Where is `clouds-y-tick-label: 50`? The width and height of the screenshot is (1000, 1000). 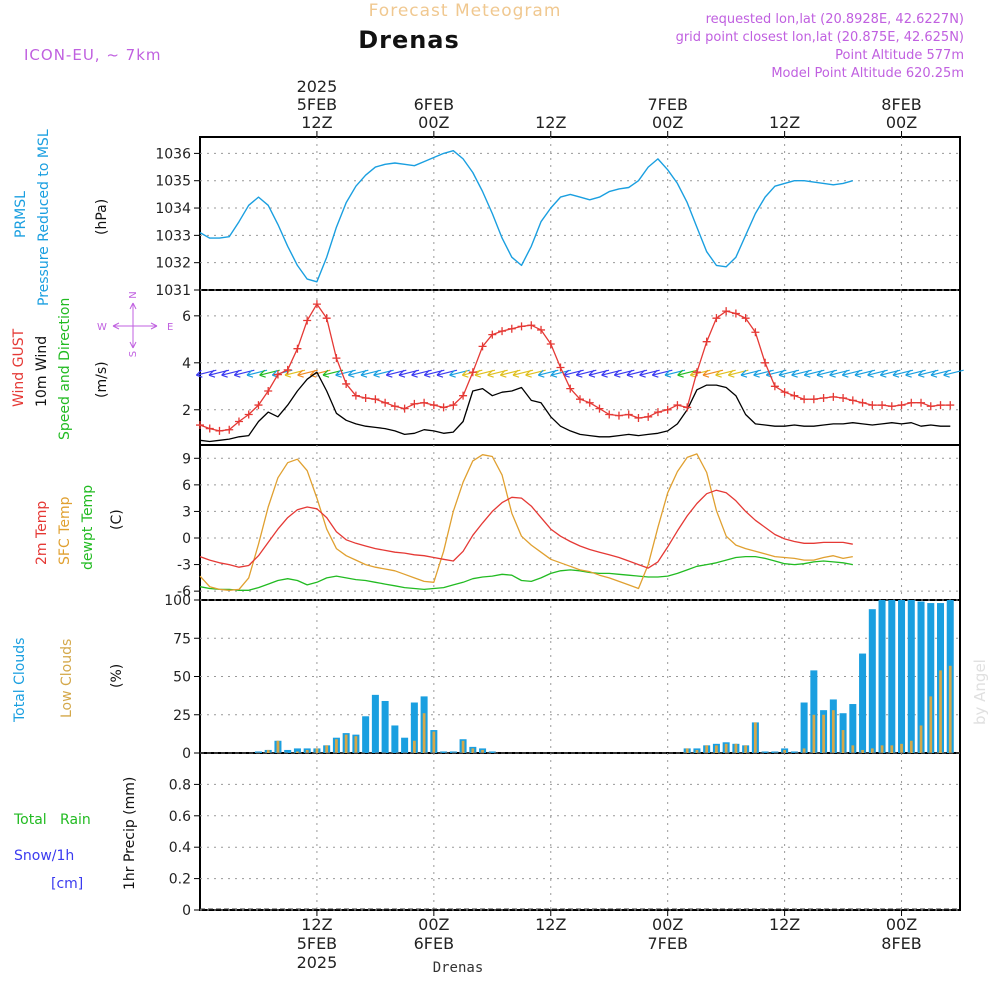
clouds-y-tick-label: 50 is located at coordinates (182, 678).